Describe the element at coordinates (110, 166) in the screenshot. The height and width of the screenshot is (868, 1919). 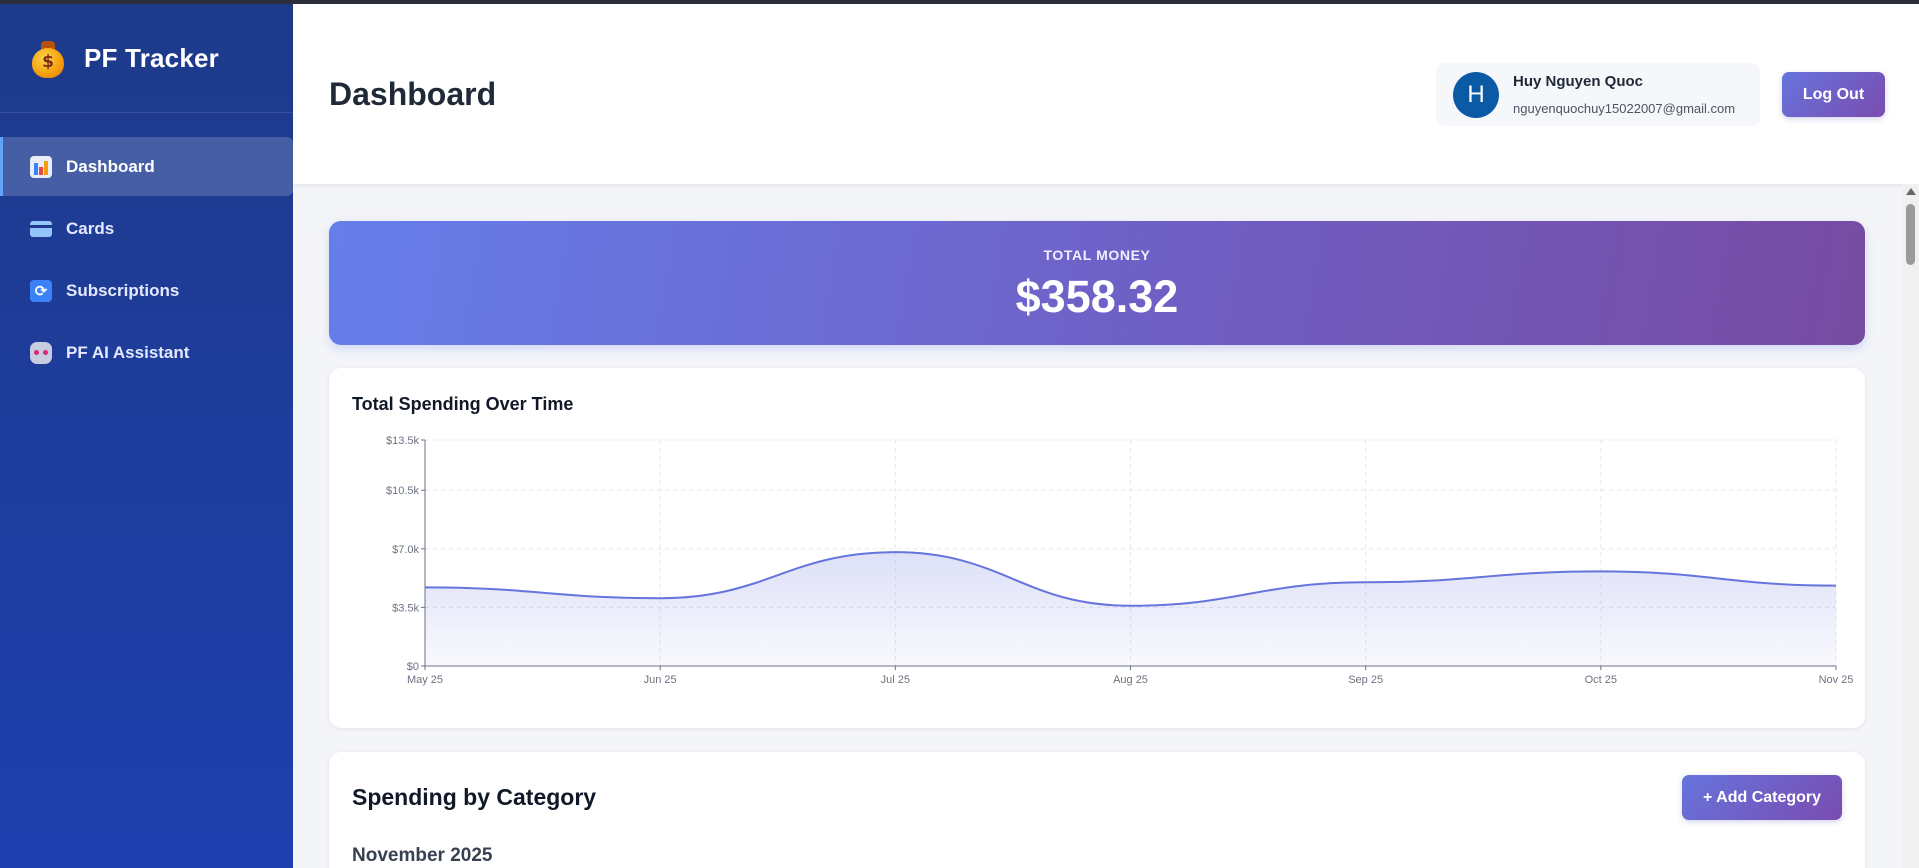
I see `sidebar-item-label: Dashboard` at that location.